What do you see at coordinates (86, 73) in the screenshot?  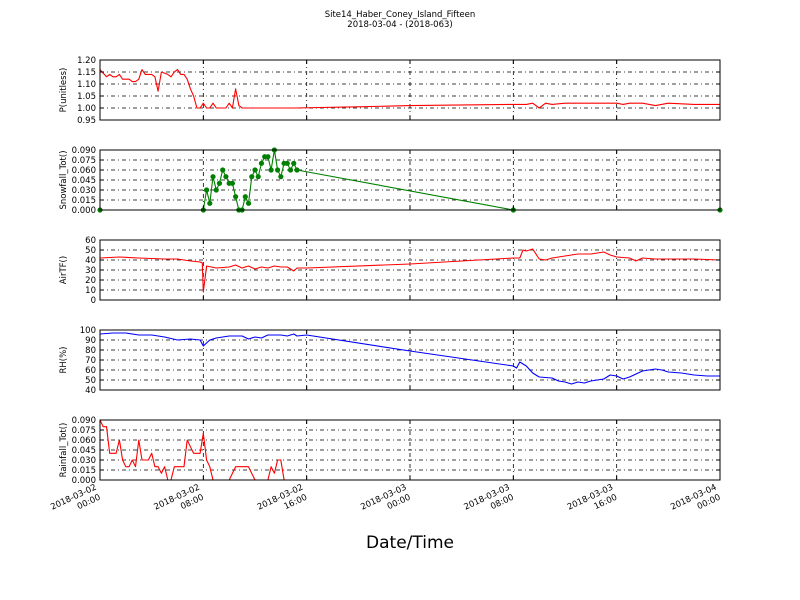 I see `y-tick-label: 1.15` at bounding box center [86, 73].